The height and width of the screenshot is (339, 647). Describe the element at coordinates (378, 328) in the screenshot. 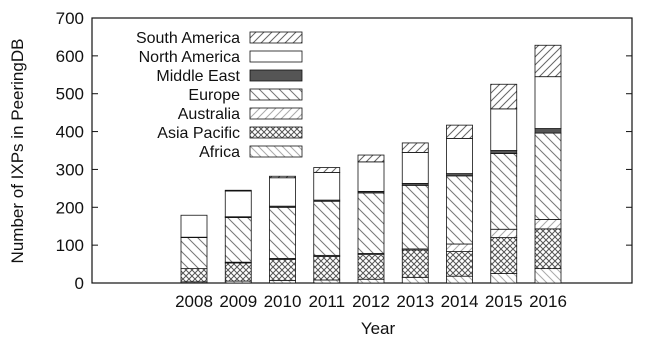

I see `x-axis-label: Year` at that location.